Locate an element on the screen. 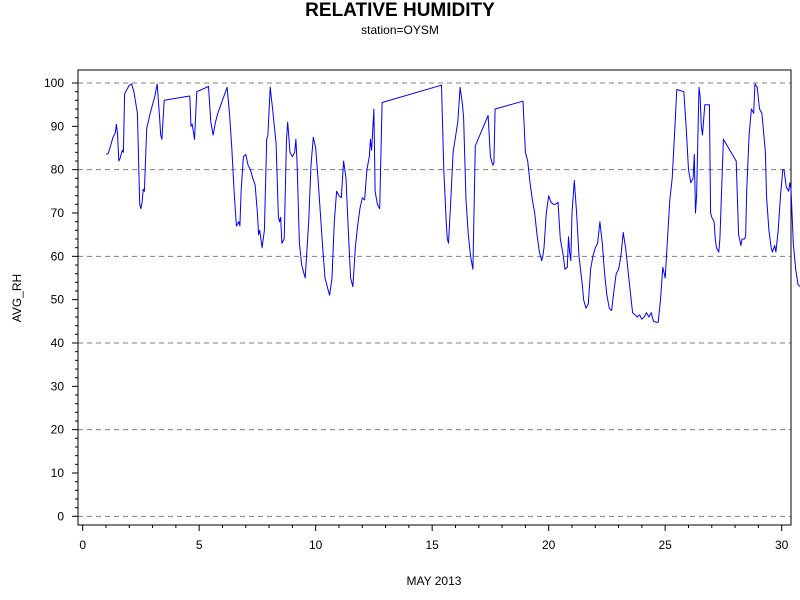 This screenshot has width=800, height=600. y-tick-label: 100 is located at coordinates (54, 83).